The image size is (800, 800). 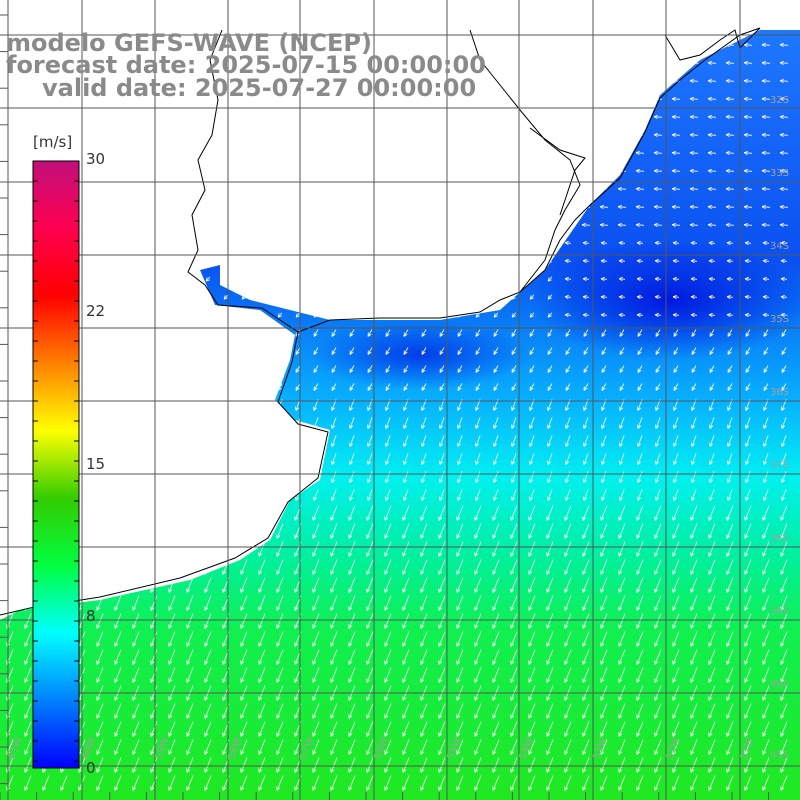 I want to click on colorbar-tick-22: 22, so click(x=96, y=311).